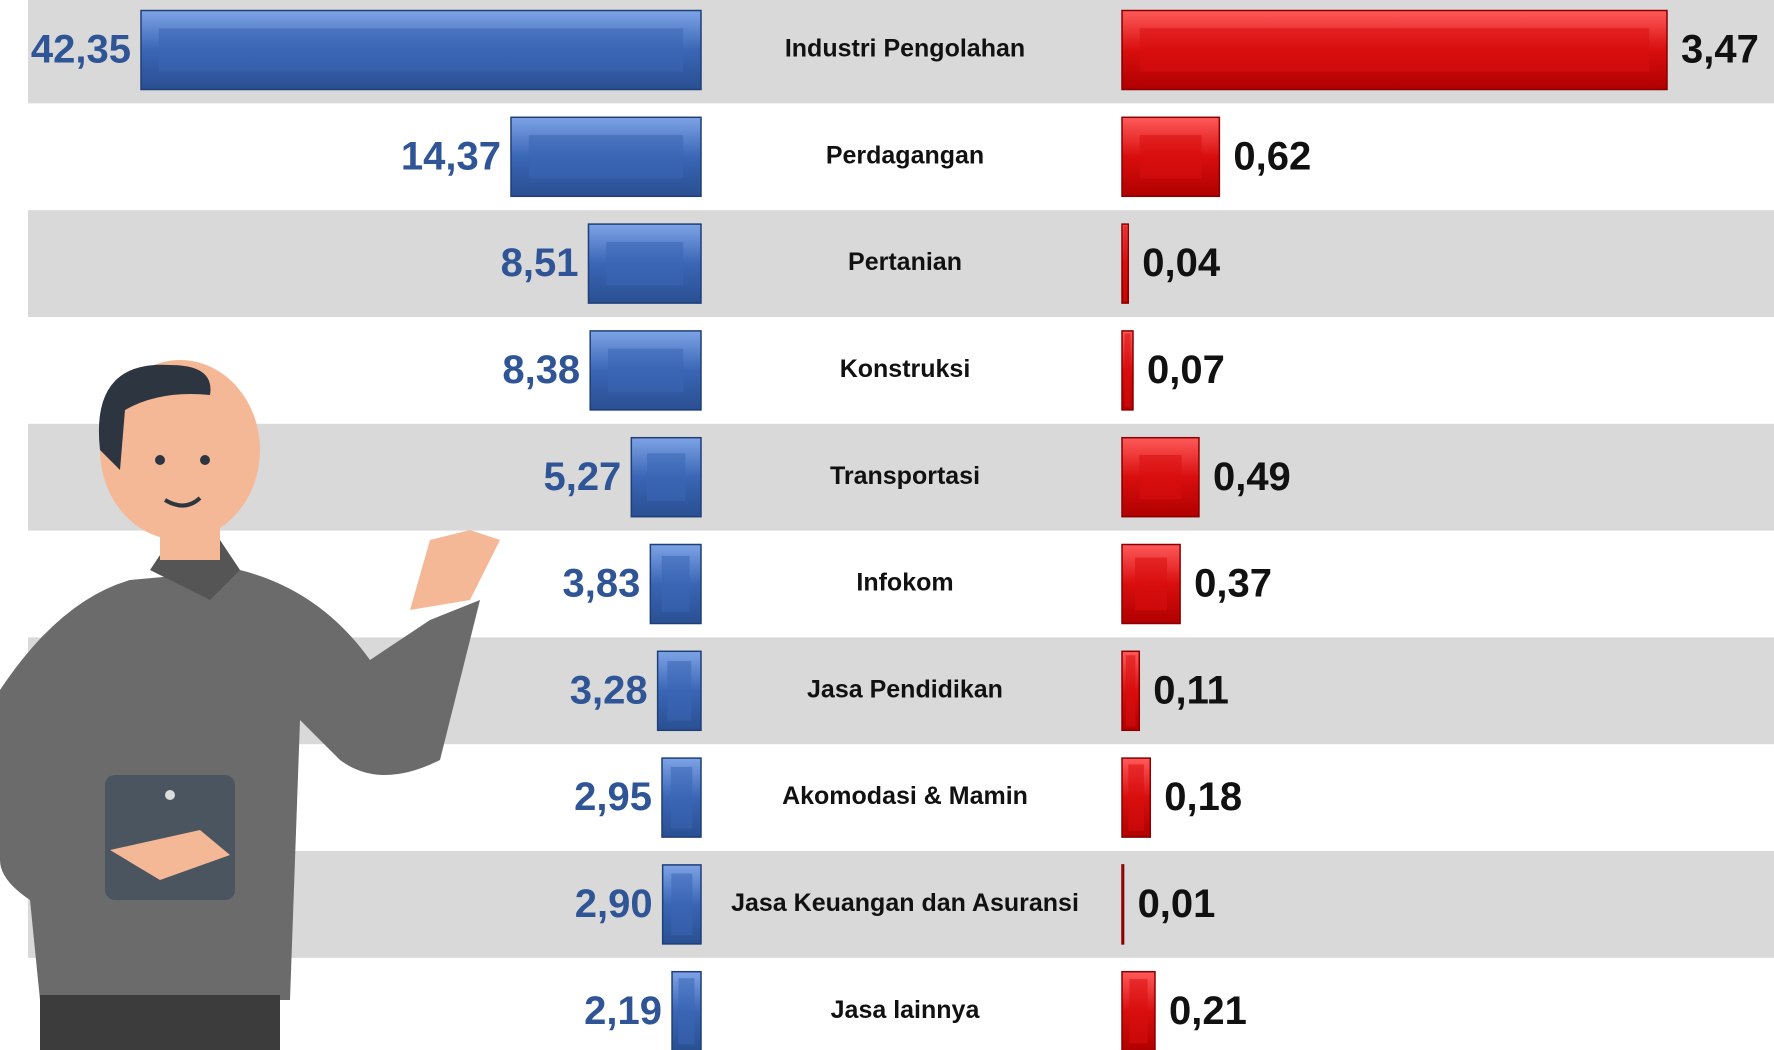 Image resolution: width=1774 pixels, height=1050 pixels. What do you see at coordinates (1720, 50) in the screenshot?
I see `value-label: 3,47` at bounding box center [1720, 50].